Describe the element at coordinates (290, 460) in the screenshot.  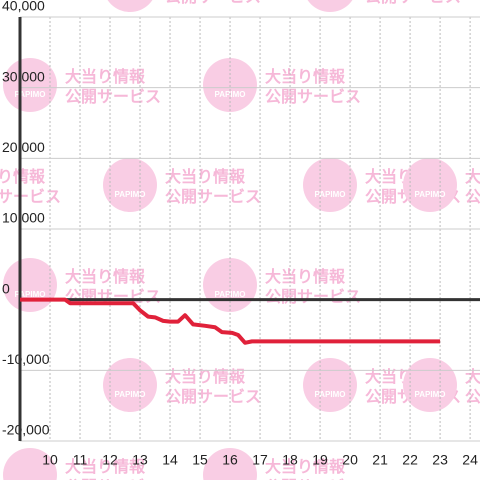
I see `x-tick-label: 18` at that location.